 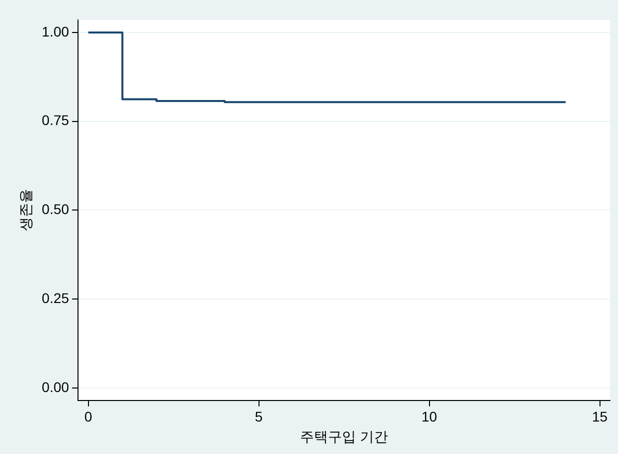 What do you see at coordinates (56, 31) in the screenshot?
I see `y-tick-label: 1.00` at bounding box center [56, 31].